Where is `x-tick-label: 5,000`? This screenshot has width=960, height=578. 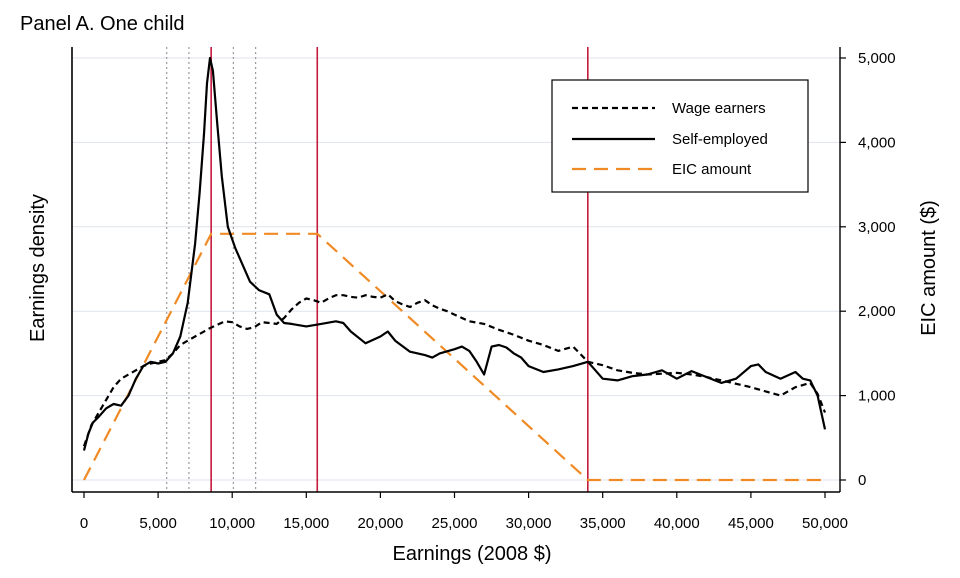
x-tick-label: 5,000 is located at coordinates (158, 523).